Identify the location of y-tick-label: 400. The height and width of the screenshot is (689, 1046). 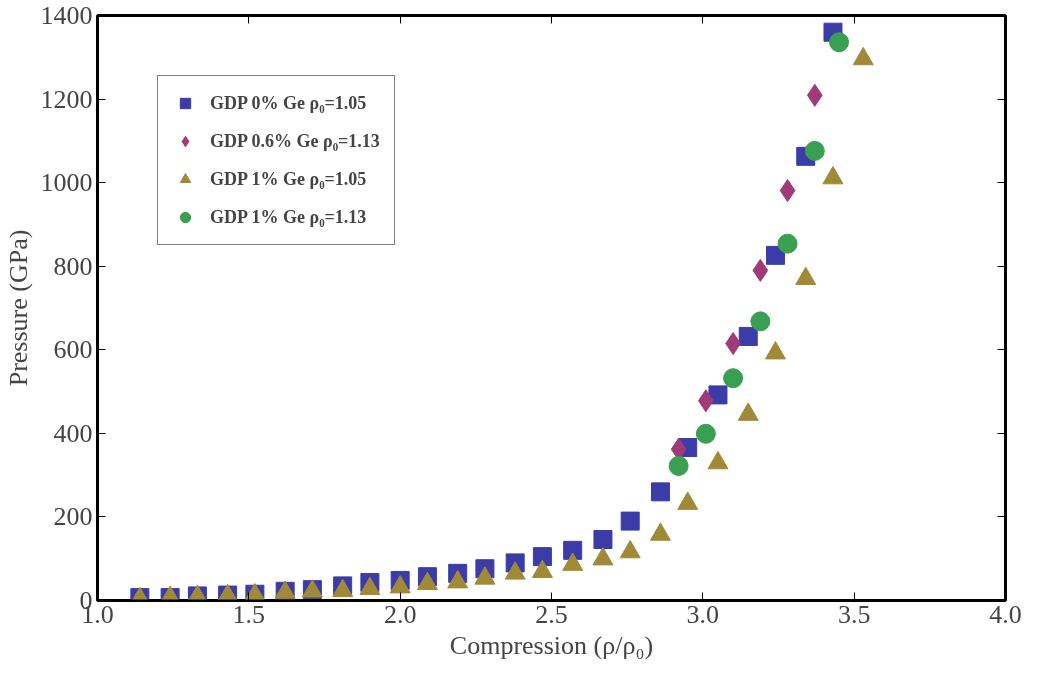
(73, 433).